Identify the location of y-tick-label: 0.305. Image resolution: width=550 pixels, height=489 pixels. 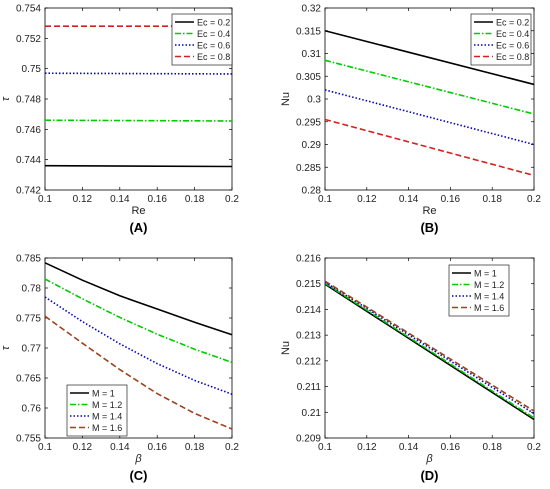
(308, 77).